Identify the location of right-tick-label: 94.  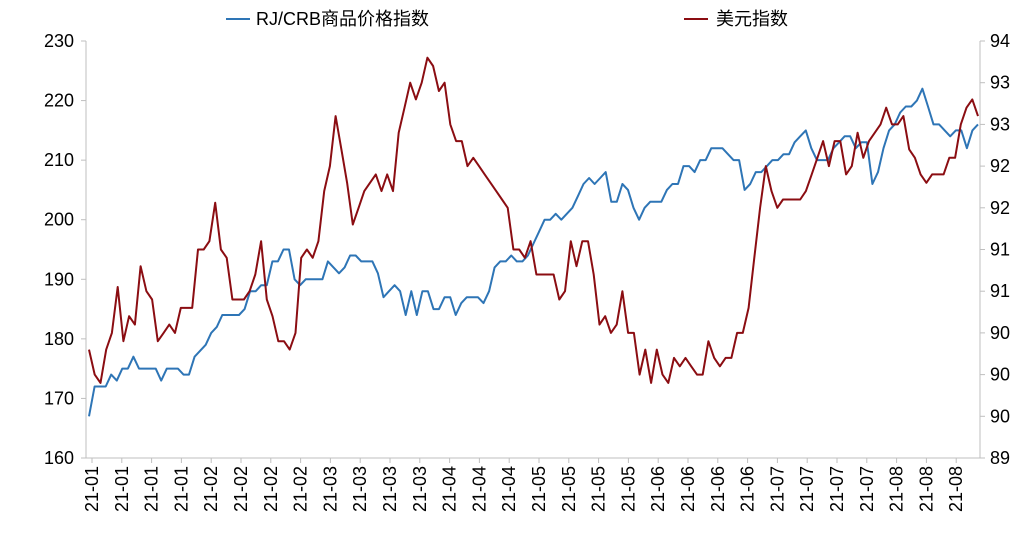
(1000, 41).